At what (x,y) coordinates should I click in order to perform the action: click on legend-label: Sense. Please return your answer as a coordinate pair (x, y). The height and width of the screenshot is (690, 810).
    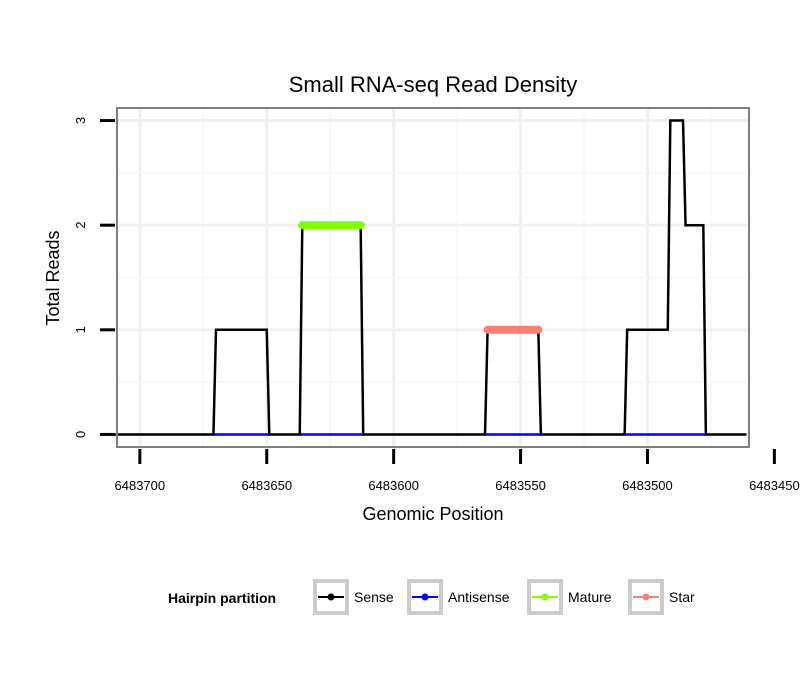
    Looking at the image, I should click on (374, 597).